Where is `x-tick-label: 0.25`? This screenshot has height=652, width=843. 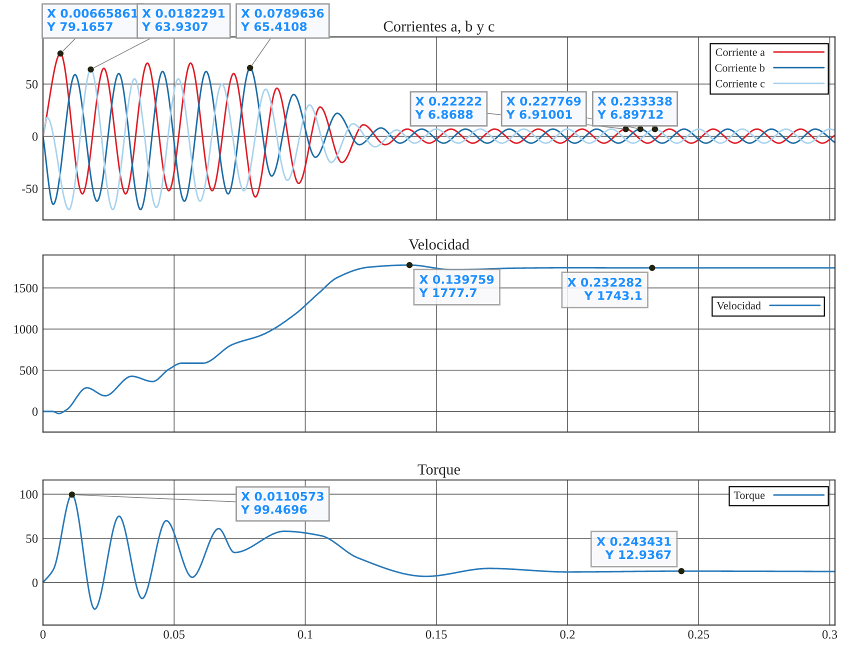
x-tick-label: 0.25 is located at coordinates (699, 634).